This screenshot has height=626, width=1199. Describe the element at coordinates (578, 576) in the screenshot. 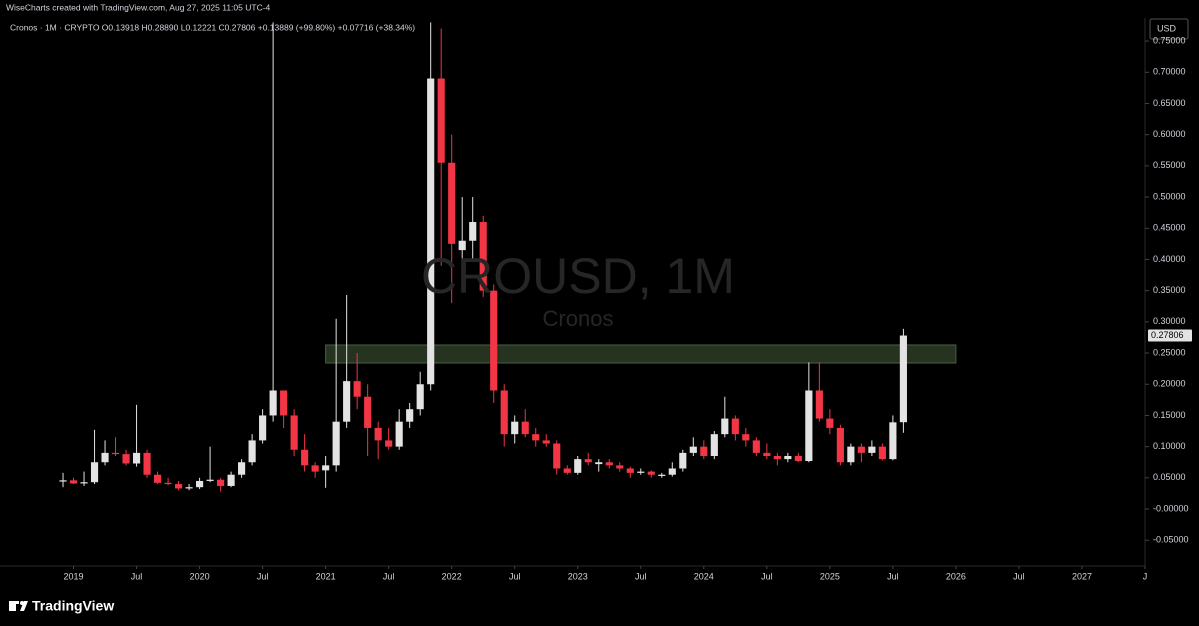

I see `x-tick-label: 2023` at that location.